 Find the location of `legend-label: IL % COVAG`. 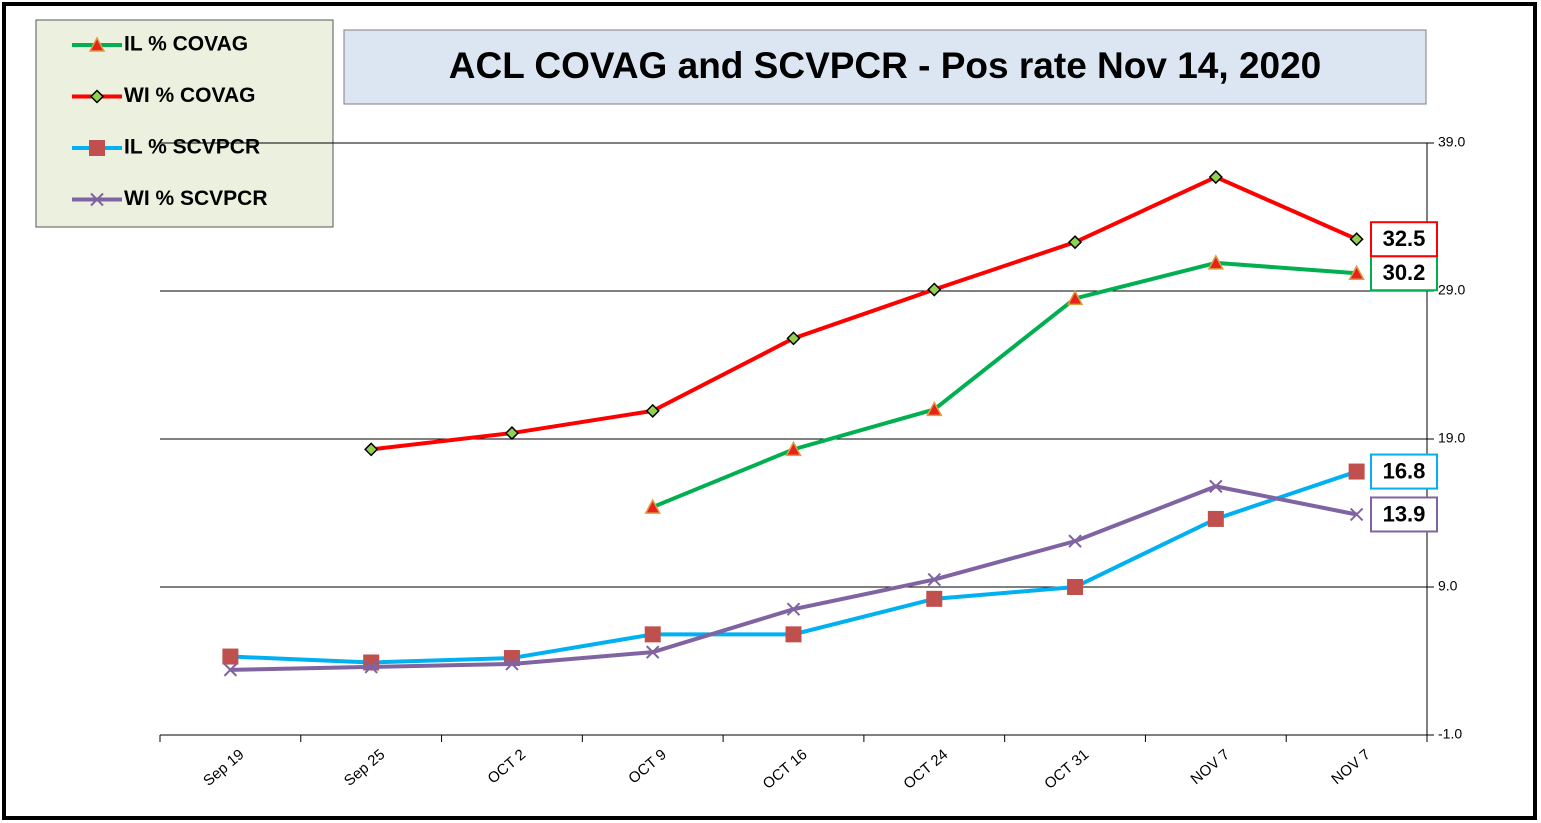

legend-label: IL % COVAG is located at coordinates (186, 44).